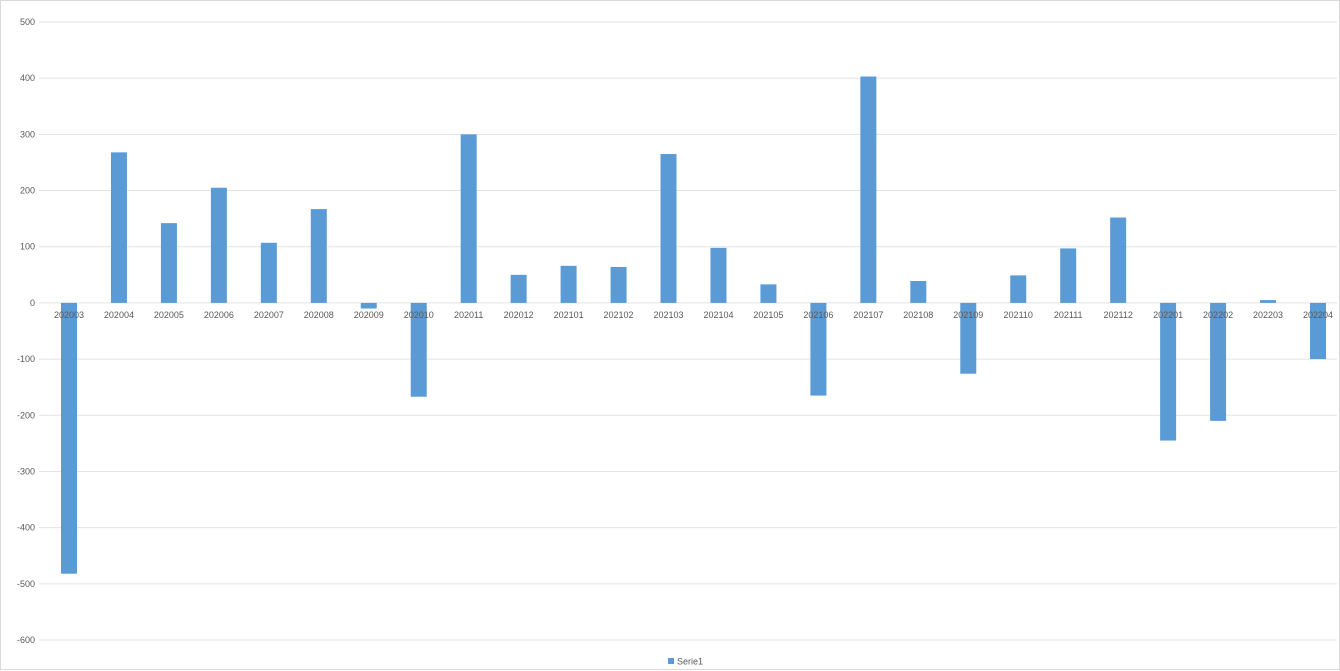 This screenshot has width=1340, height=671. Describe the element at coordinates (1168, 315) in the screenshot. I see `x-tick-label: 202201` at that location.